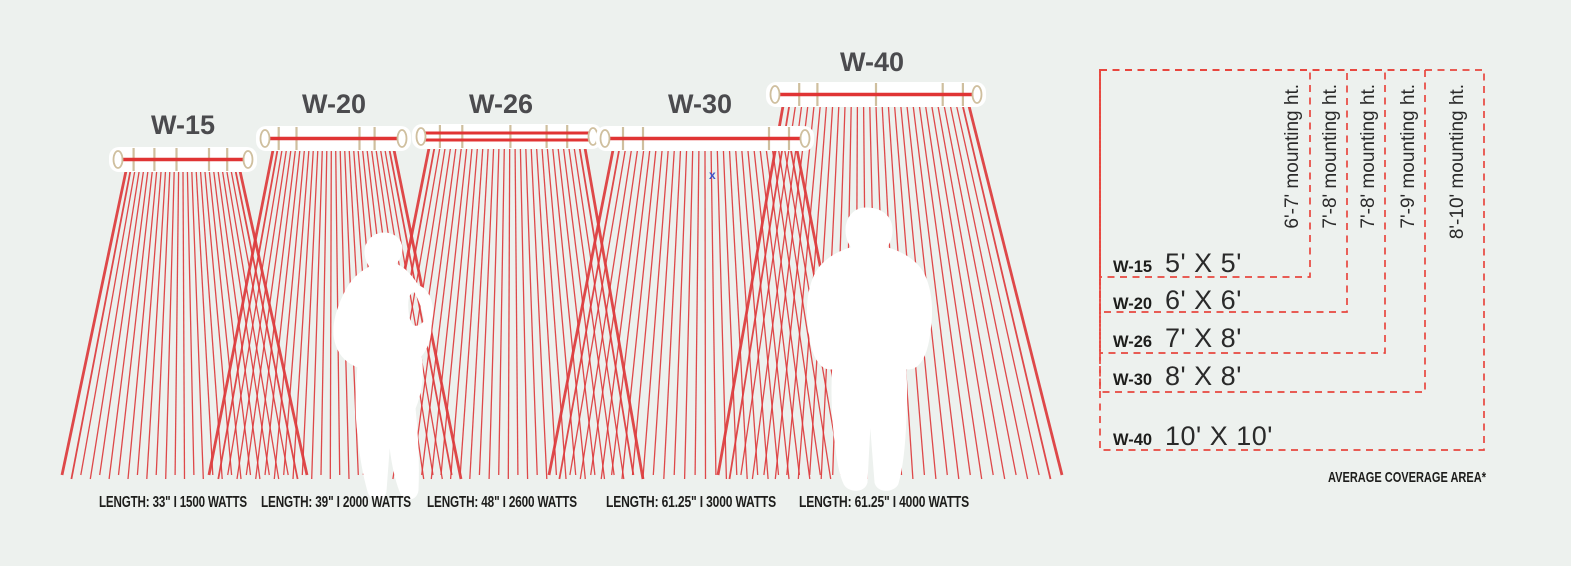  I want to click on heaters-layer, so click(547, 127).